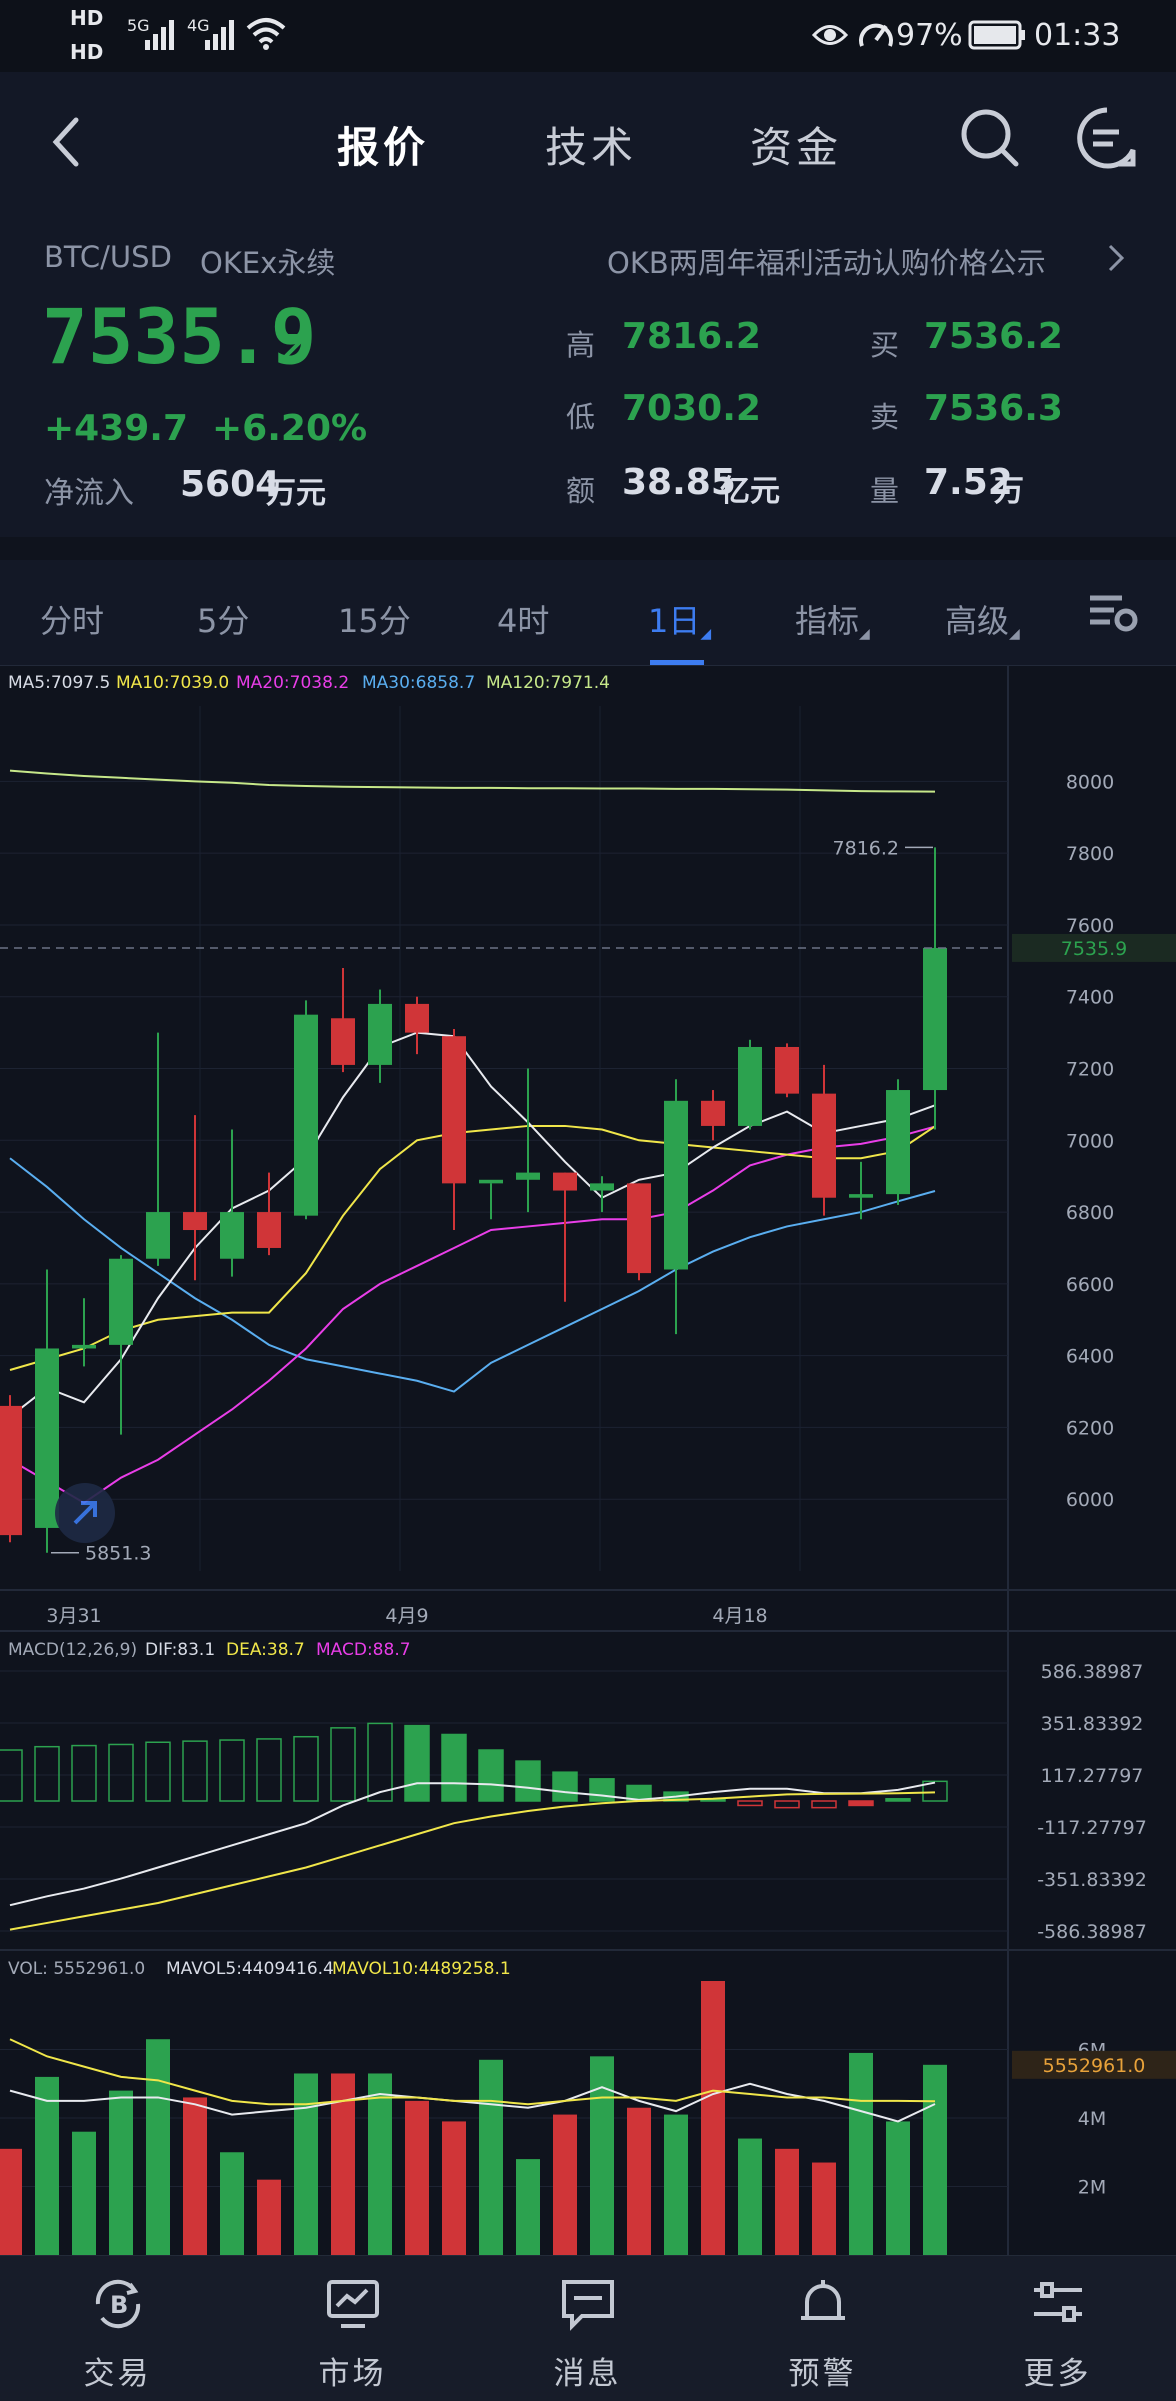 This screenshot has height=2401, width=1176. I want to click on netflow-value: 5604, so click(230, 484).